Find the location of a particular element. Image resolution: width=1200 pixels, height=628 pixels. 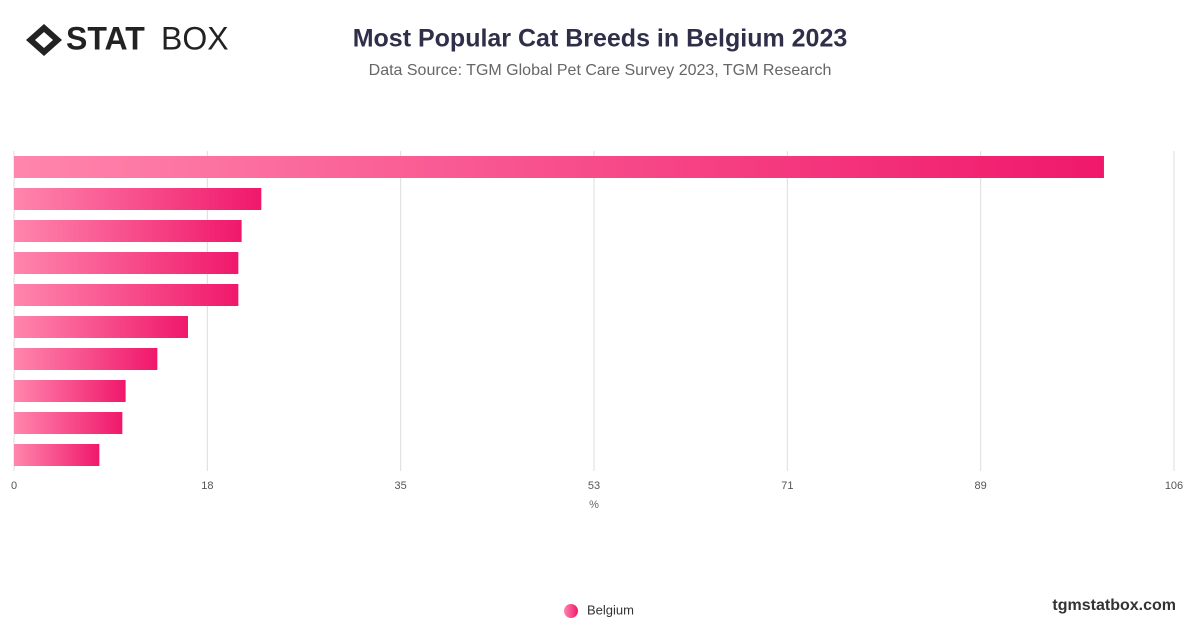

legend-marker is located at coordinates (571, 611).